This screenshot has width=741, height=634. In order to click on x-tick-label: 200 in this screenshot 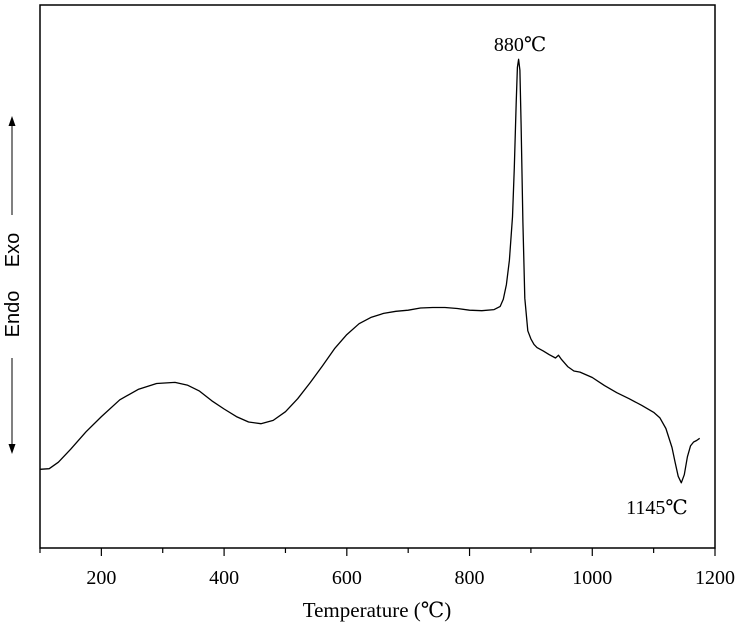, I will do `click(101, 578)`.